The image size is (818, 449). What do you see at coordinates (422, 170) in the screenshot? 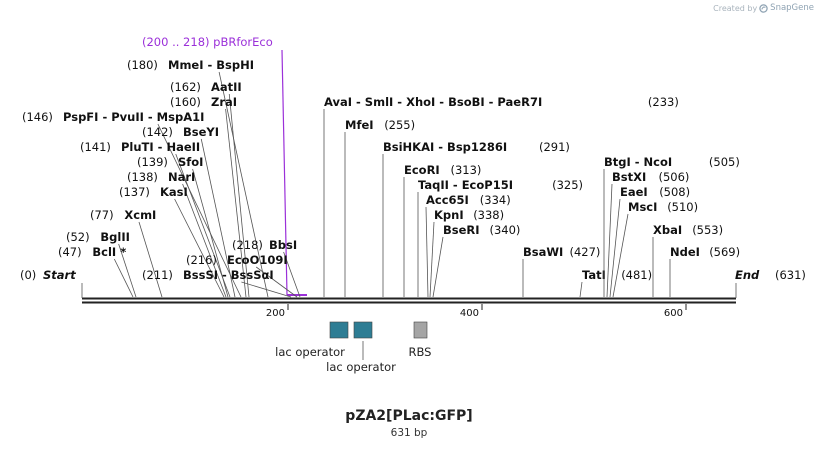
I see `enzyme-label: EcoRI` at bounding box center [422, 170].